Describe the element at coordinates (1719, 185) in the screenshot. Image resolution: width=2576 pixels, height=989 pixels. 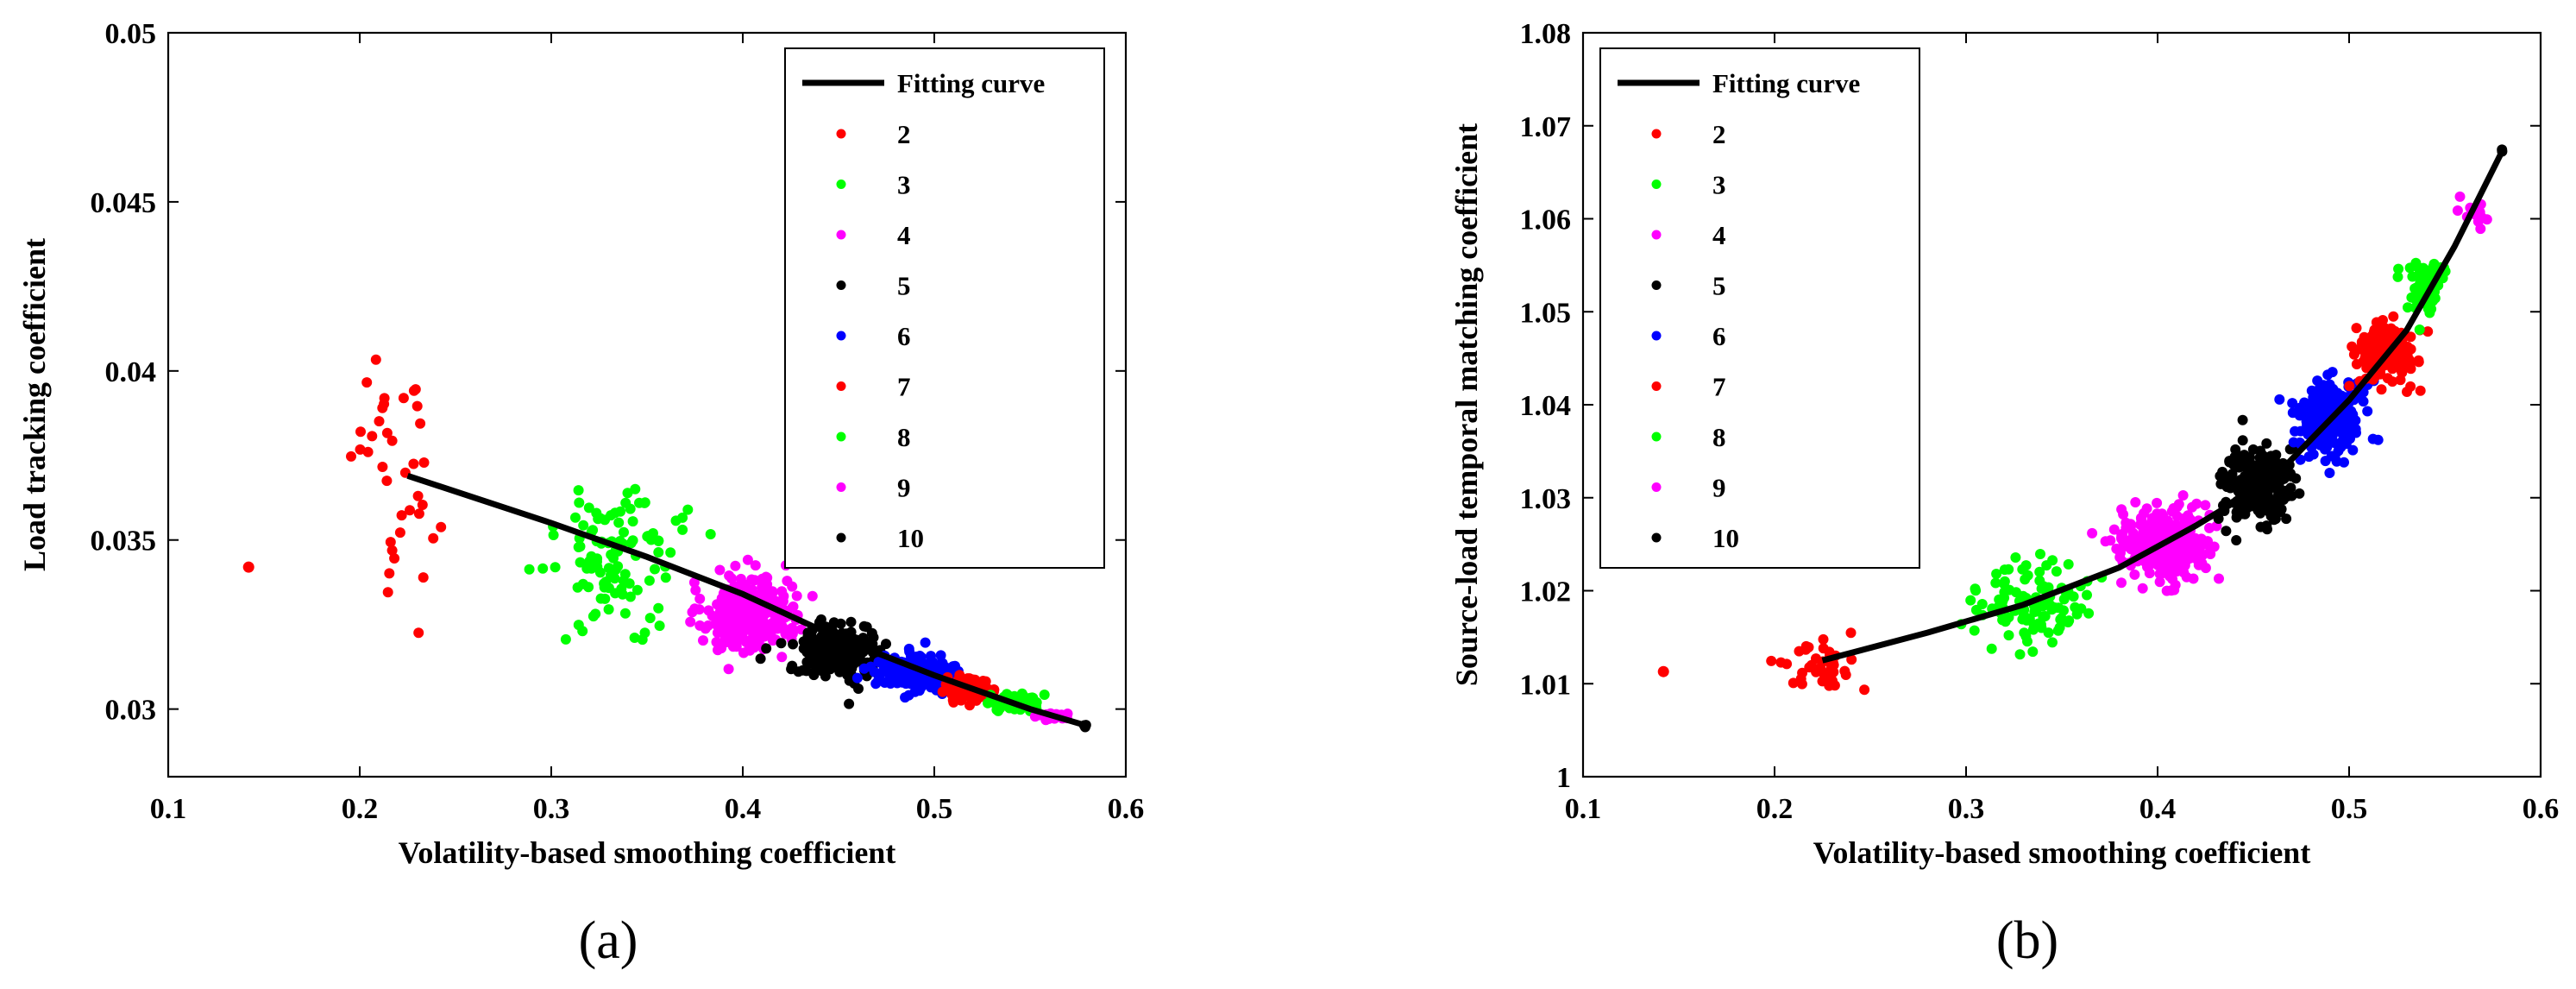
I see `panel-b-legend-label-3: 3` at that location.